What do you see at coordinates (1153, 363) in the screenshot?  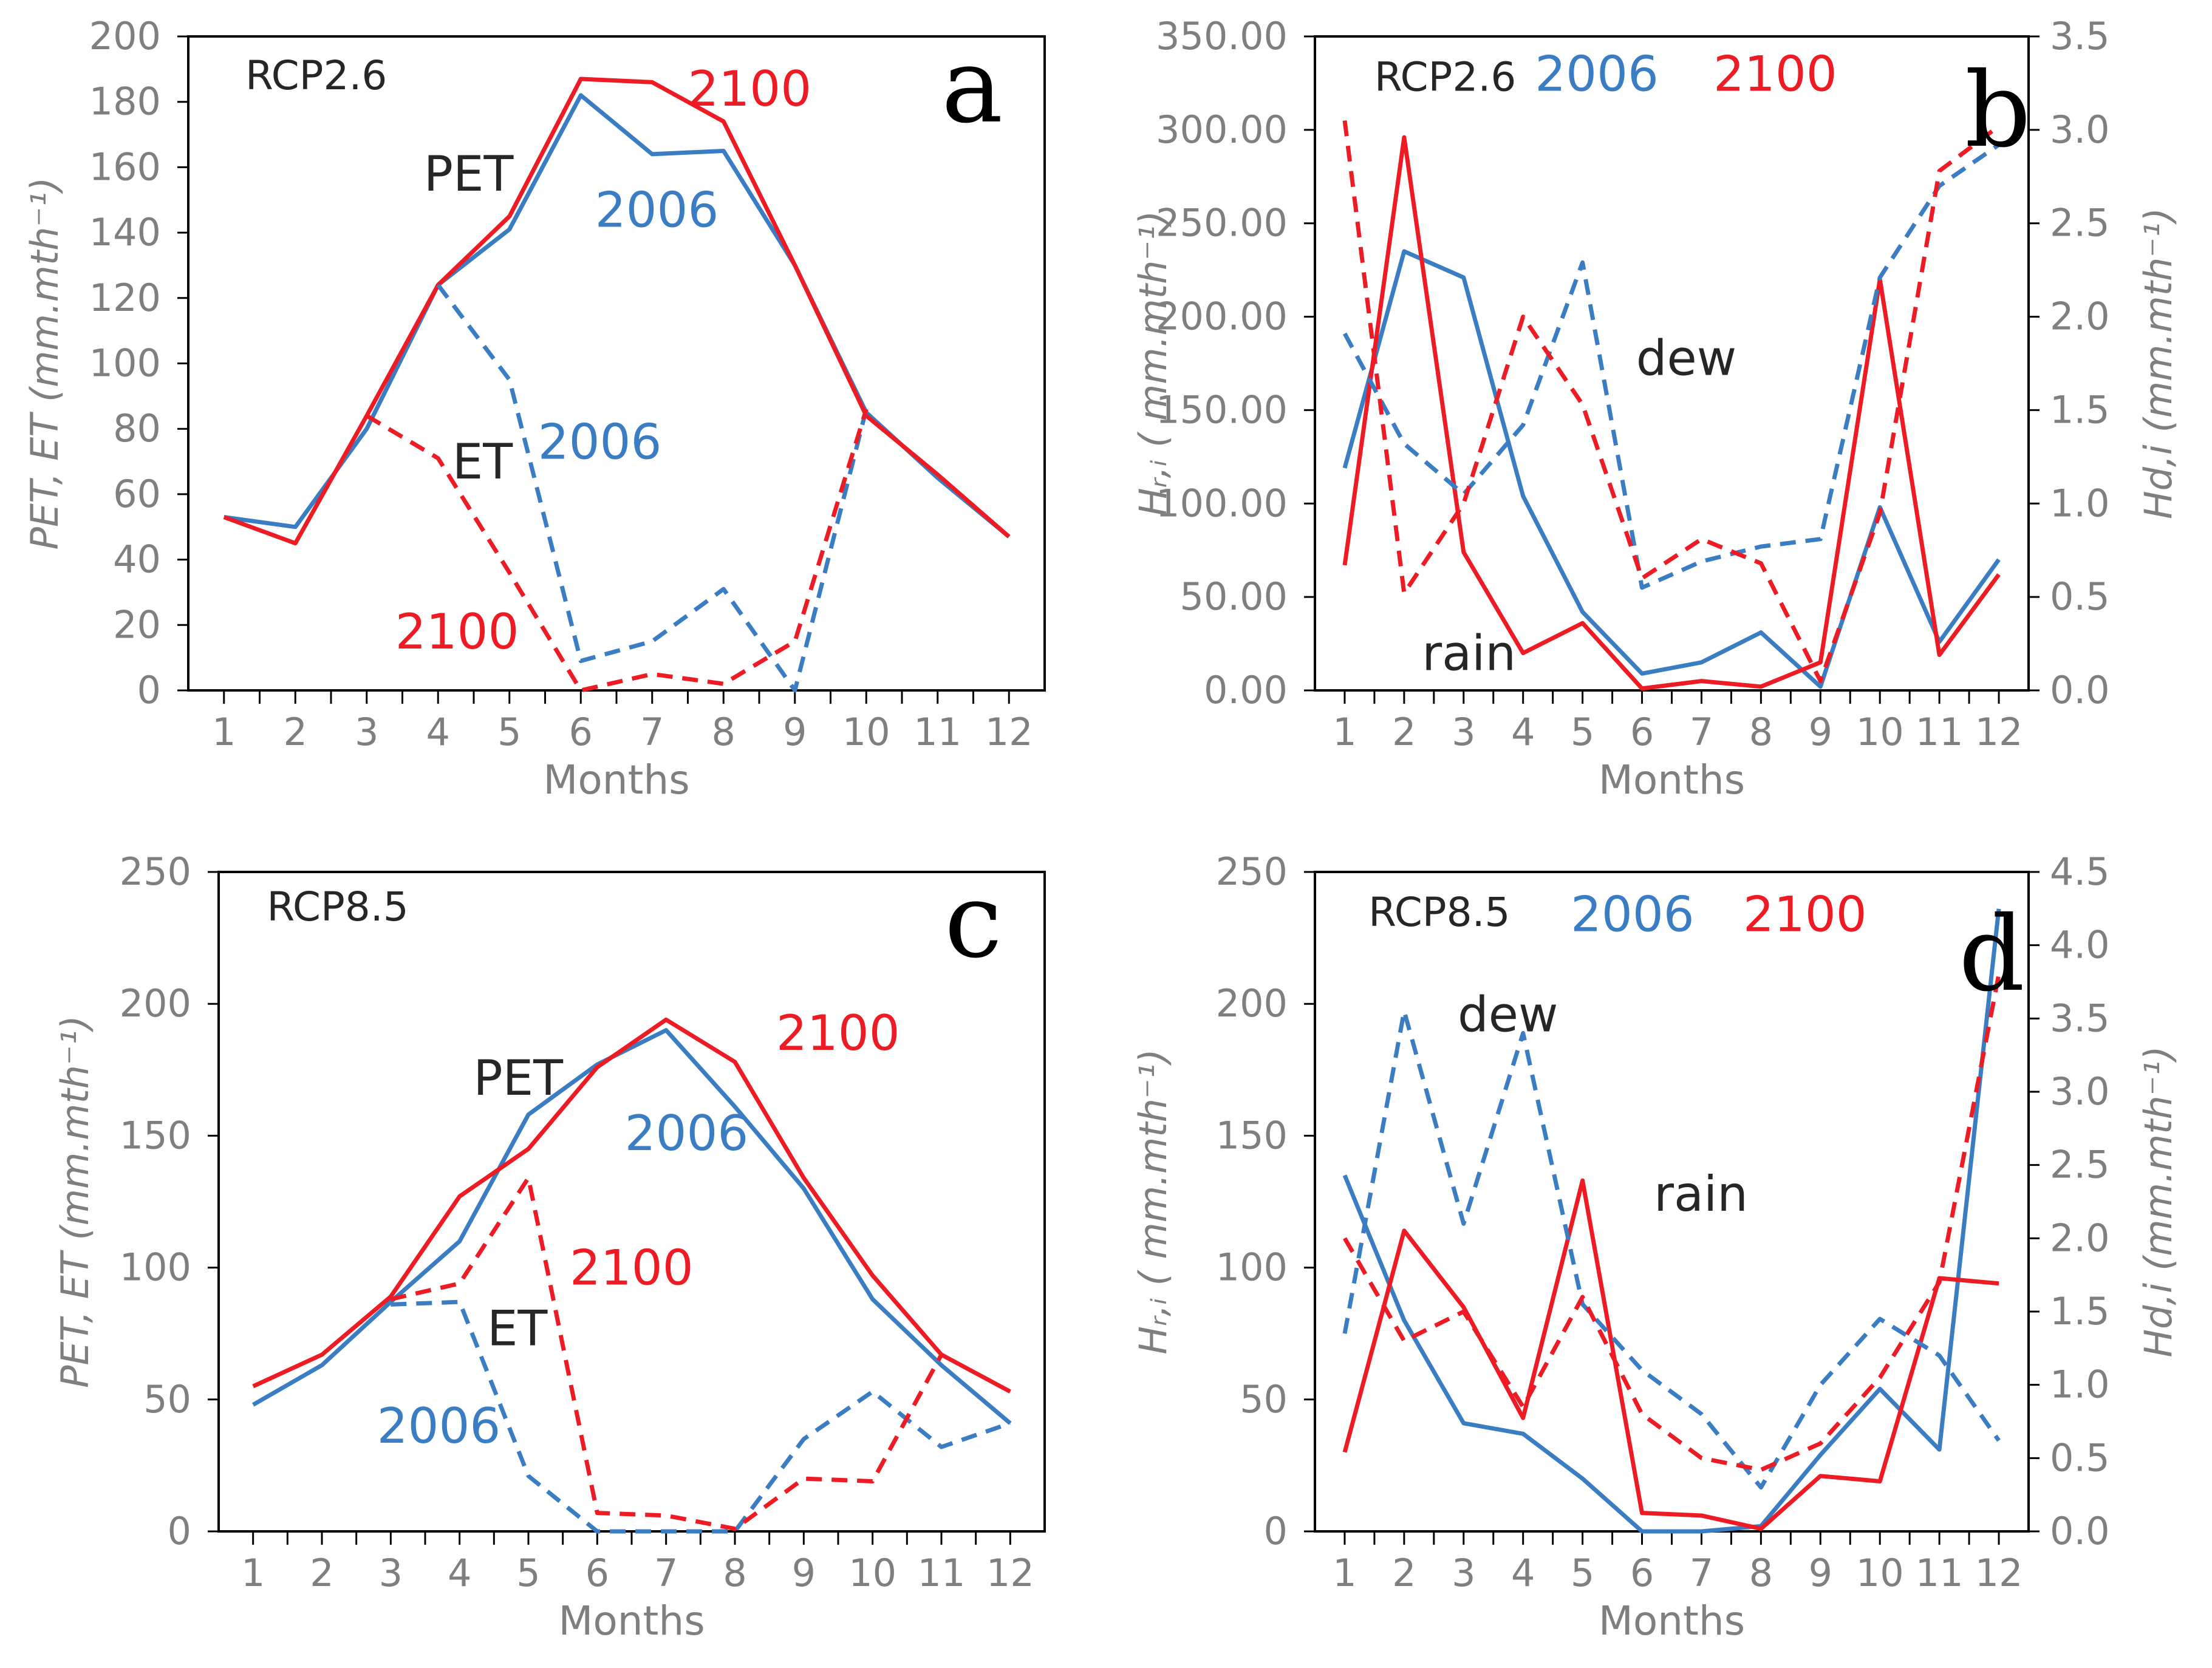 I see `y-axis-label: Hᵣ,ᵢ ( mm.mth⁻¹)` at bounding box center [1153, 363].